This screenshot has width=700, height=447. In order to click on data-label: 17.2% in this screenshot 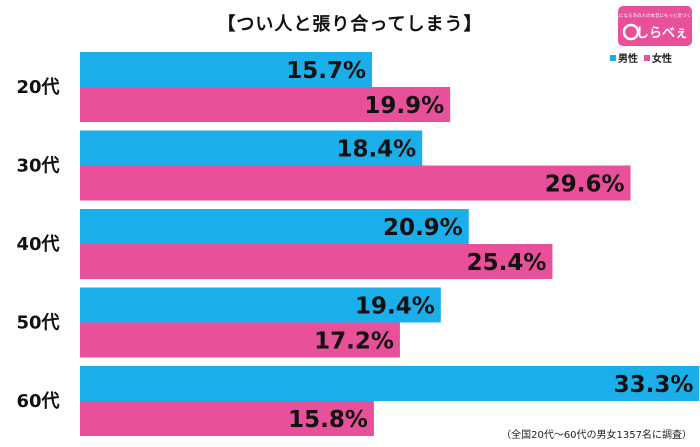, I will do `click(354, 342)`.